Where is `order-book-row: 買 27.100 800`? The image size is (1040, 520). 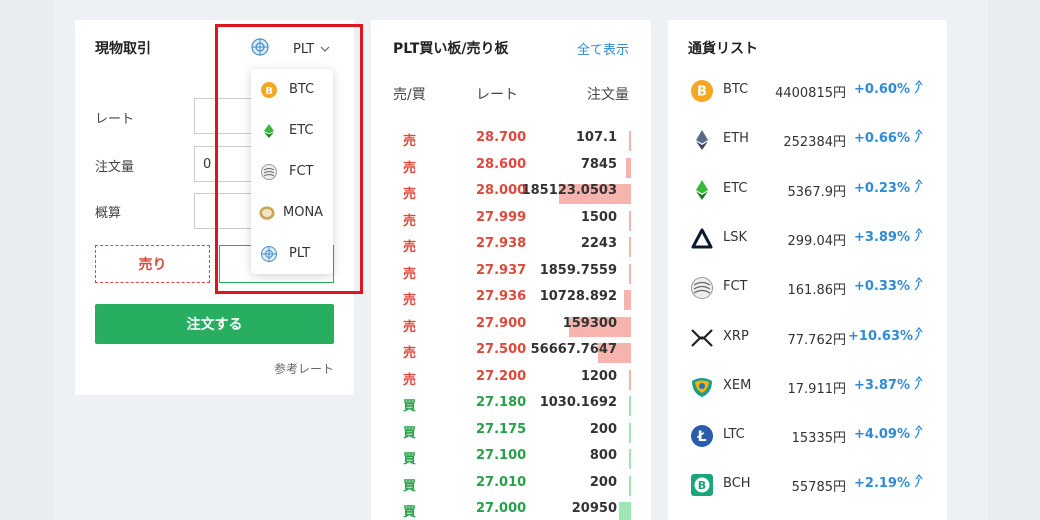 order-book-row: 買 27.100 800 is located at coordinates (511, 461).